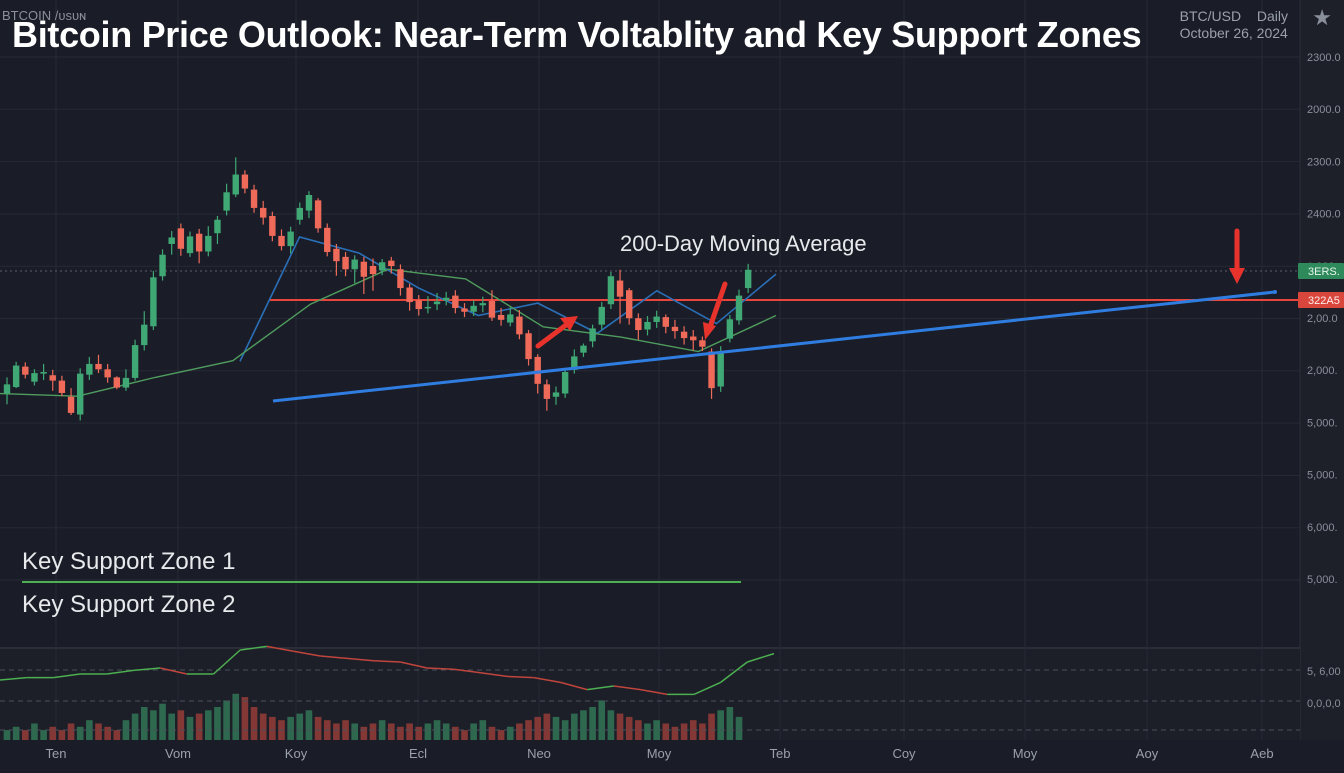 This screenshot has width=1344, height=773. What do you see at coordinates (1322, 18) in the screenshot?
I see `star-icon: ★` at bounding box center [1322, 18].